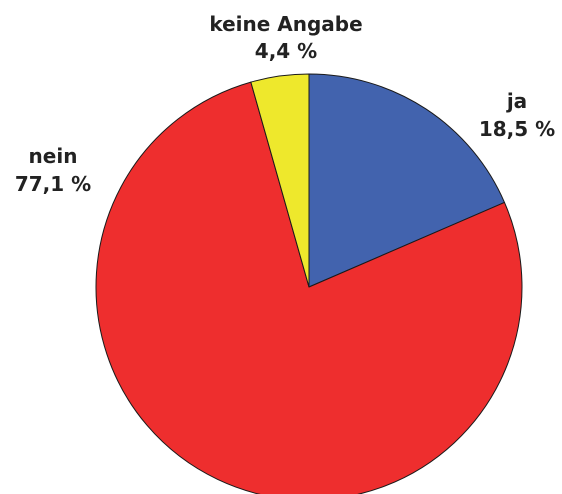 The height and width of the screenshot is (494, 562). I want to click on slice-label-nein: nein, so click(53, 156).